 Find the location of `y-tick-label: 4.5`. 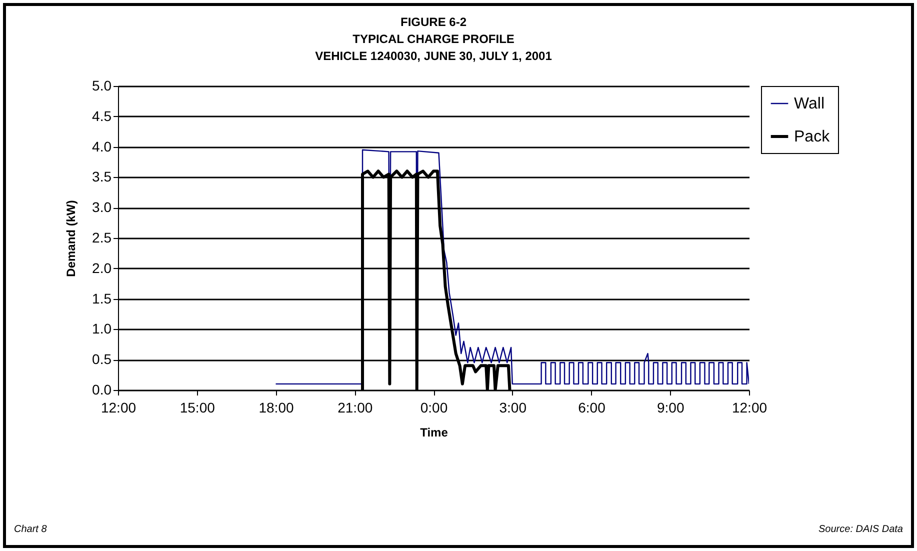

y-tick-label: 4.5 is located at coordinates (102, 116).